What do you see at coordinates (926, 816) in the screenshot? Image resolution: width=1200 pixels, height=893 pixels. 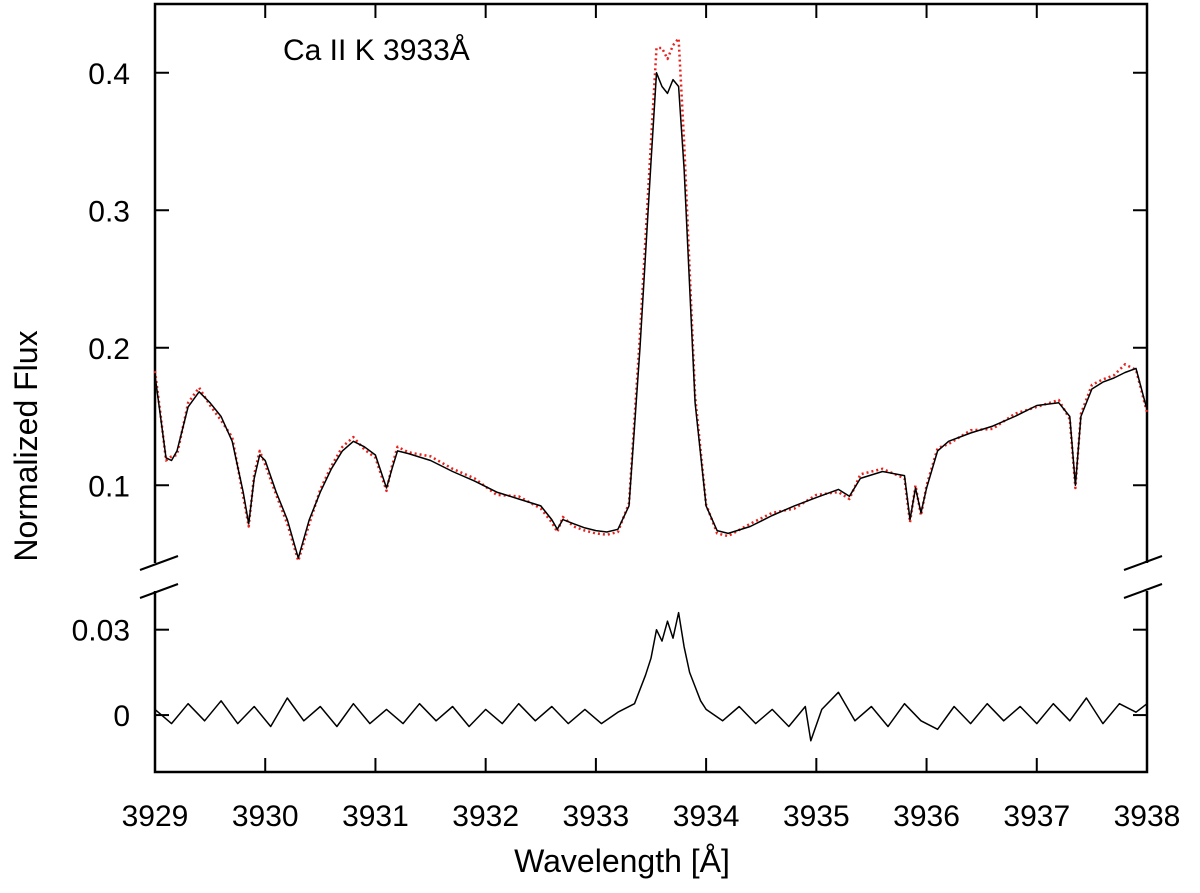 I see `x-tick-label: 3936` at bounding box center [926, 816].